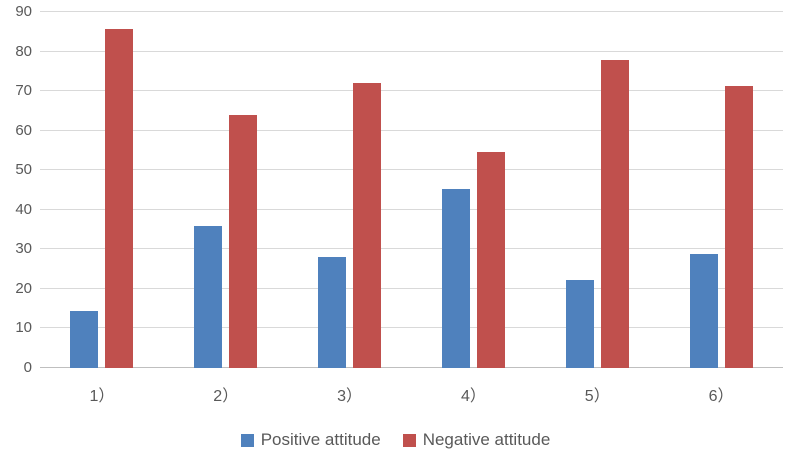  What do you see at coordinates (23, 11) in the screenshot?
I see `y-axis-tick-label: 90` at bounding box center [23, 11].